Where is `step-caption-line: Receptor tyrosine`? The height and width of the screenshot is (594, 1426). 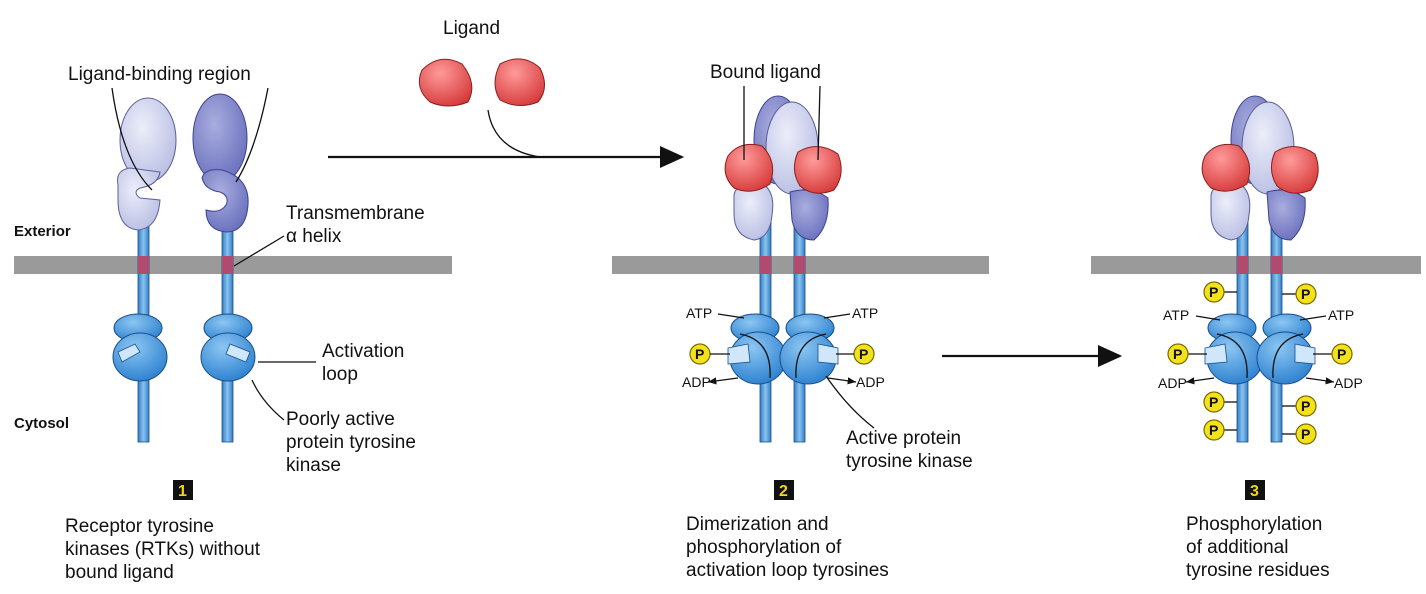
step-caption-line: Receptor tyrosine is located at coordinates (139, 526).